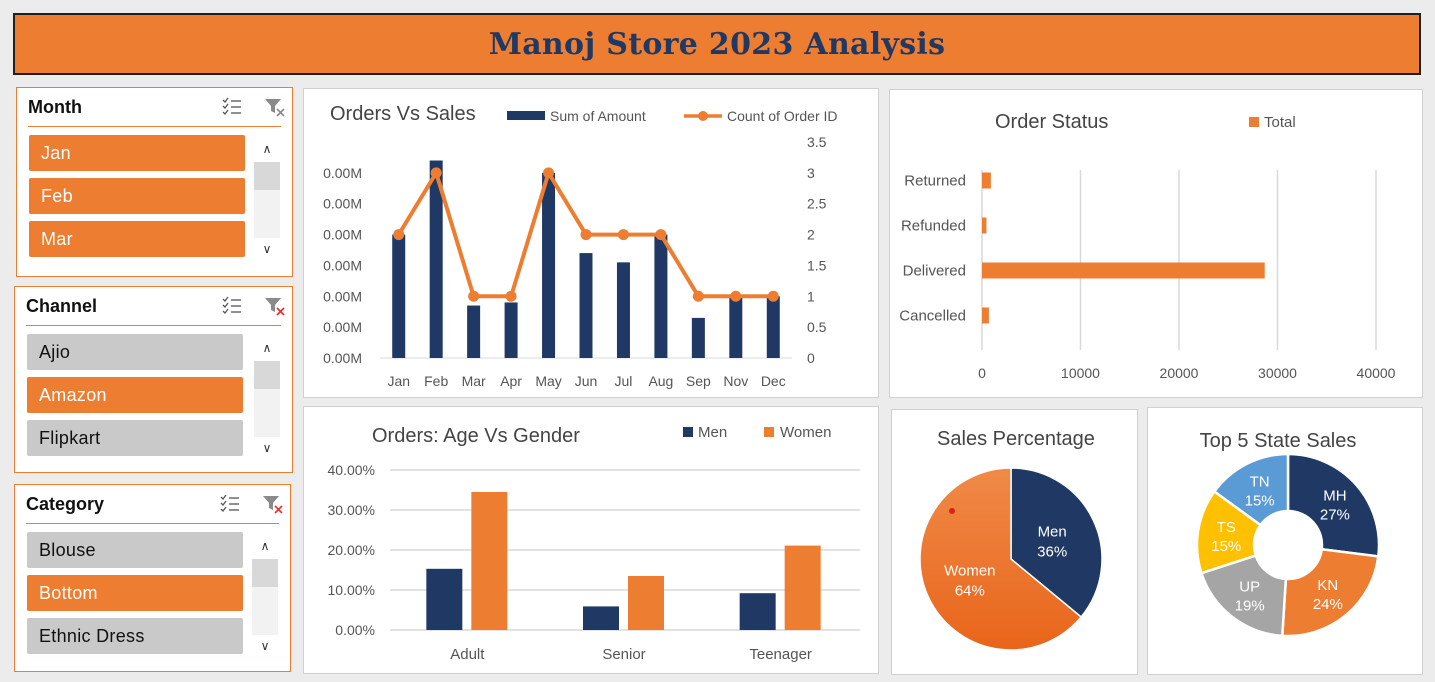  Describe the element at coordinates (817, 204) in the screenshot. I see `y-right-tick-label: 2.5` at that location.